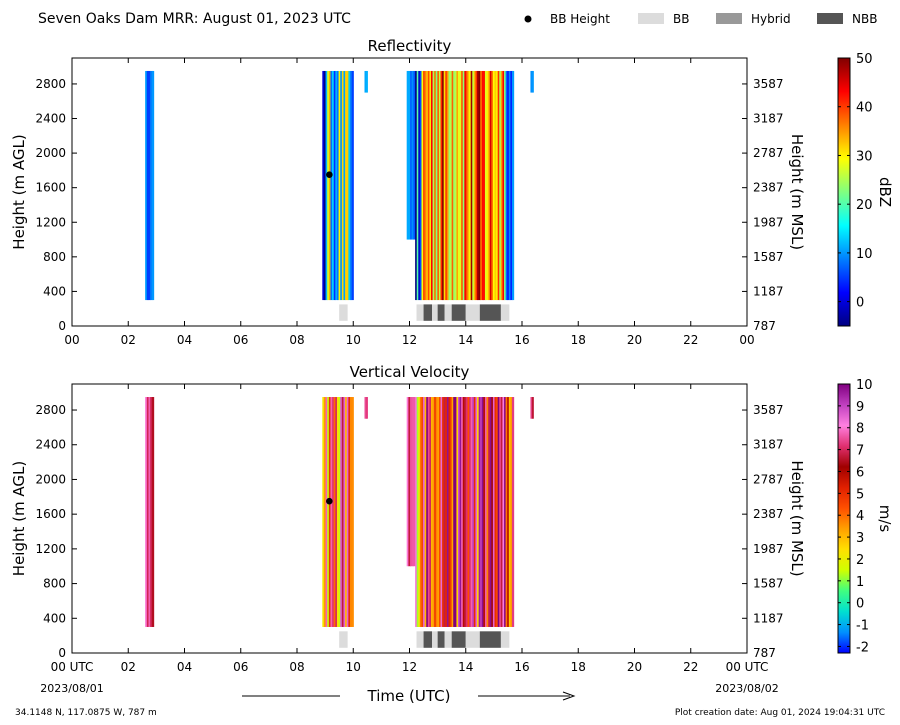  What do you see at coordinates (860, 538) in the screenshot?
I see `vertical-velocity-colorbar-tick-label: 3` at bounding box center [860, 538].